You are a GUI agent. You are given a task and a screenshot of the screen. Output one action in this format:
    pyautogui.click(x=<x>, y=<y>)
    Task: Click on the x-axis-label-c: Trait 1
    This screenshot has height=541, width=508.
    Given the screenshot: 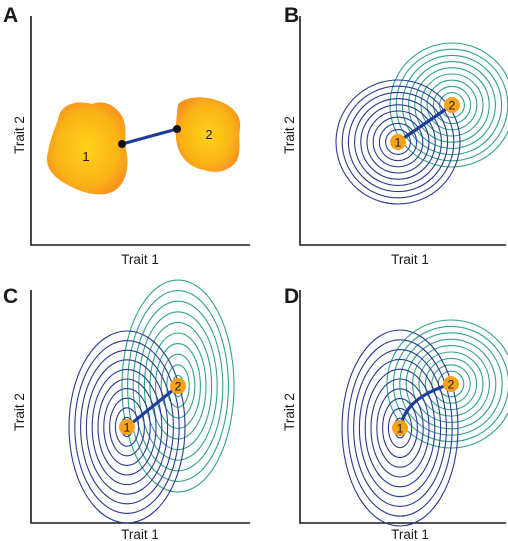 What is the action you would take?
    pyautogui.click(x=140, y=534)
    